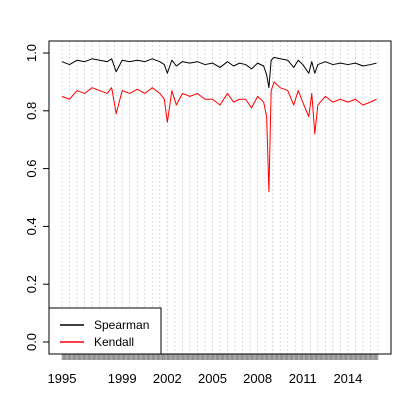  I want to click on x-tick-label: 2008, so click(257, 378).